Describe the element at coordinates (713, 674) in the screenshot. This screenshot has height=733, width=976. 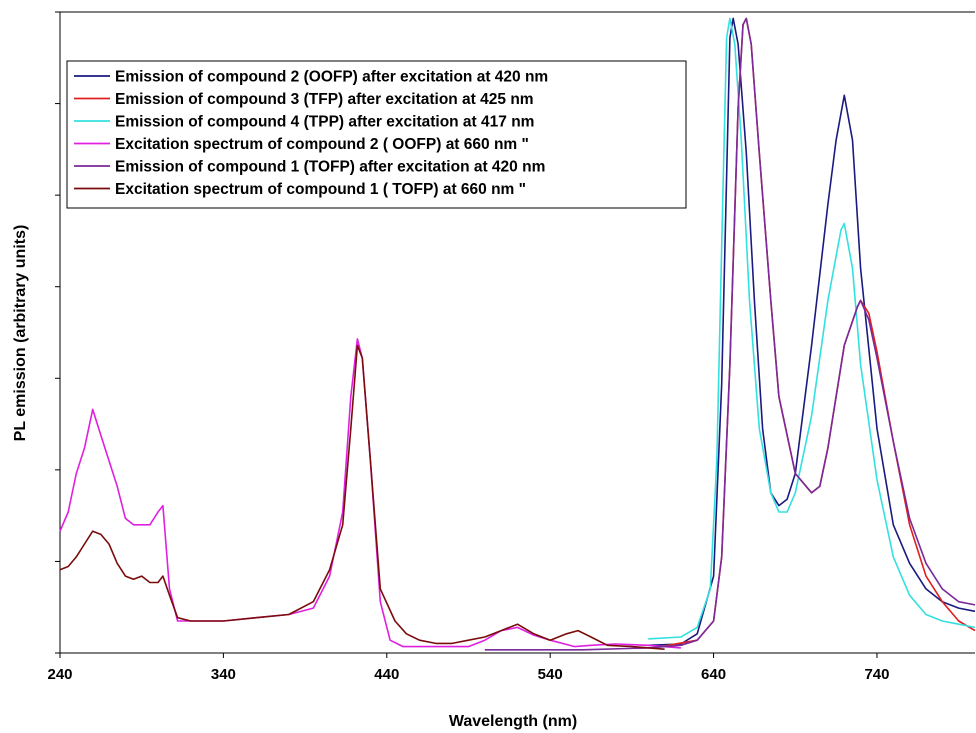
I see `x-tick-label: 640` at that location.